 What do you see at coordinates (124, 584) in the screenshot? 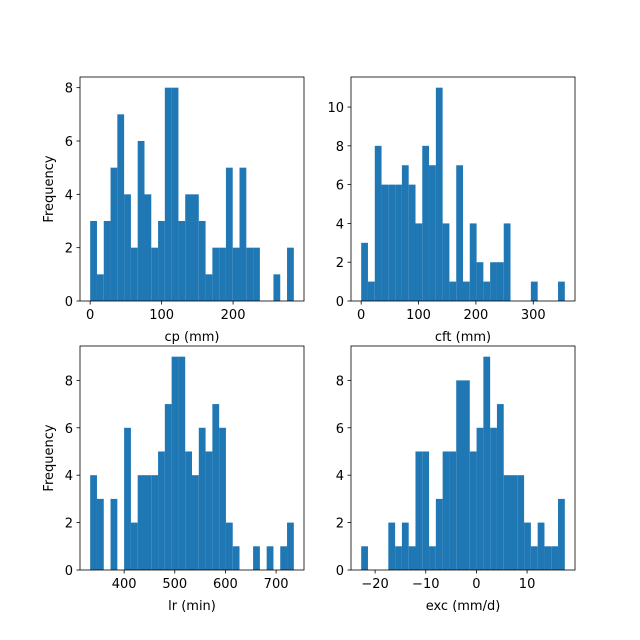
I see `x-tick-label: 400` at bounding box center [124, 584].